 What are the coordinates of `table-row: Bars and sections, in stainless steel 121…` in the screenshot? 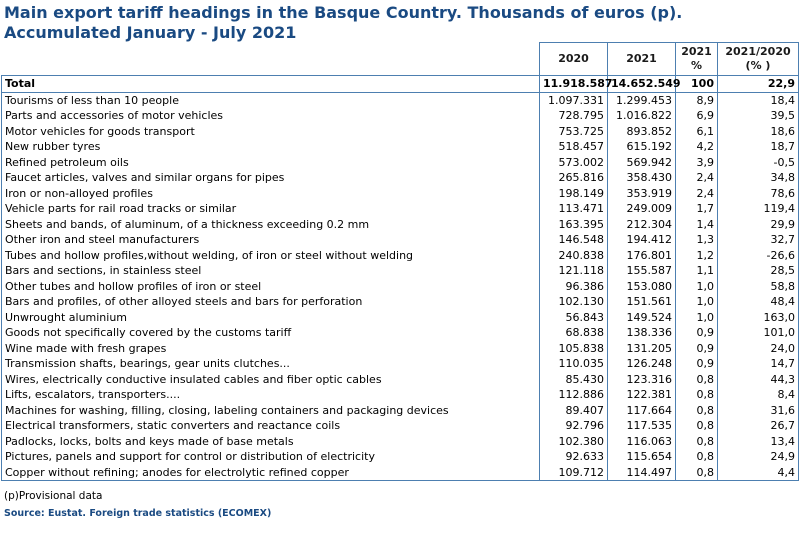 It's located at (400, 271).